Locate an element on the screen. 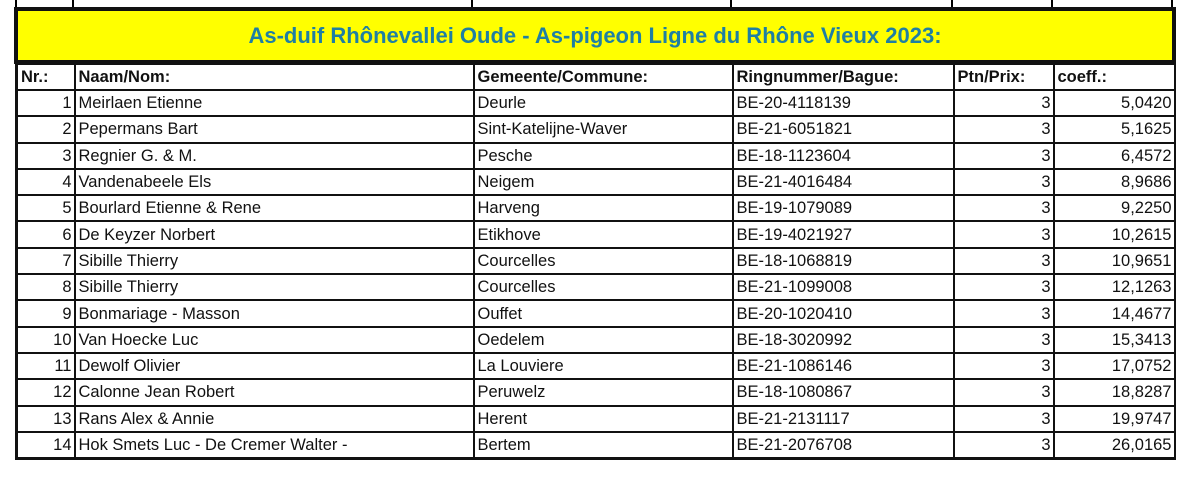  cell-nr: 10 is located at coordinates (45, 339).